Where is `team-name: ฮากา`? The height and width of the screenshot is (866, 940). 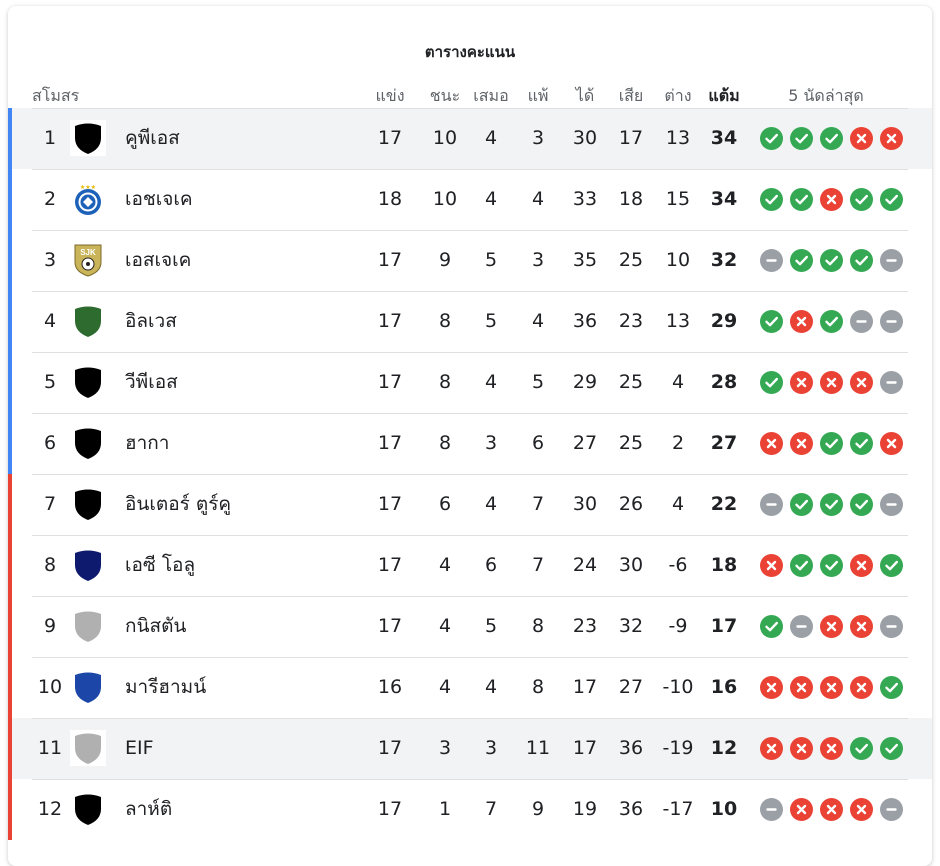
team-name: ฮากา is located at coordinates (147, 443).